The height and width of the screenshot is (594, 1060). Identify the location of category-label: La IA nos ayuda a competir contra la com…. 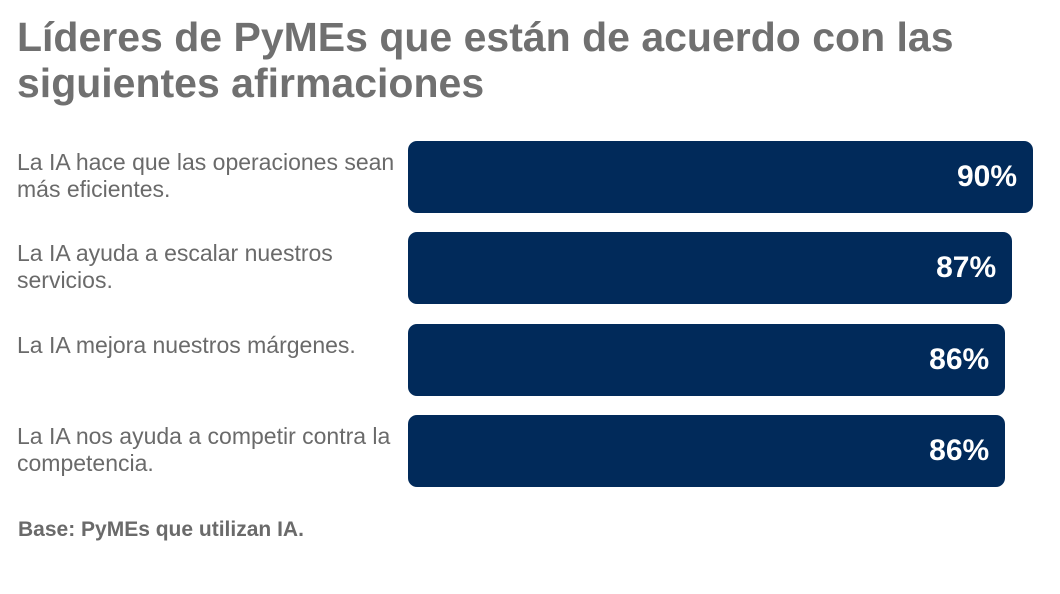
(204, 449).